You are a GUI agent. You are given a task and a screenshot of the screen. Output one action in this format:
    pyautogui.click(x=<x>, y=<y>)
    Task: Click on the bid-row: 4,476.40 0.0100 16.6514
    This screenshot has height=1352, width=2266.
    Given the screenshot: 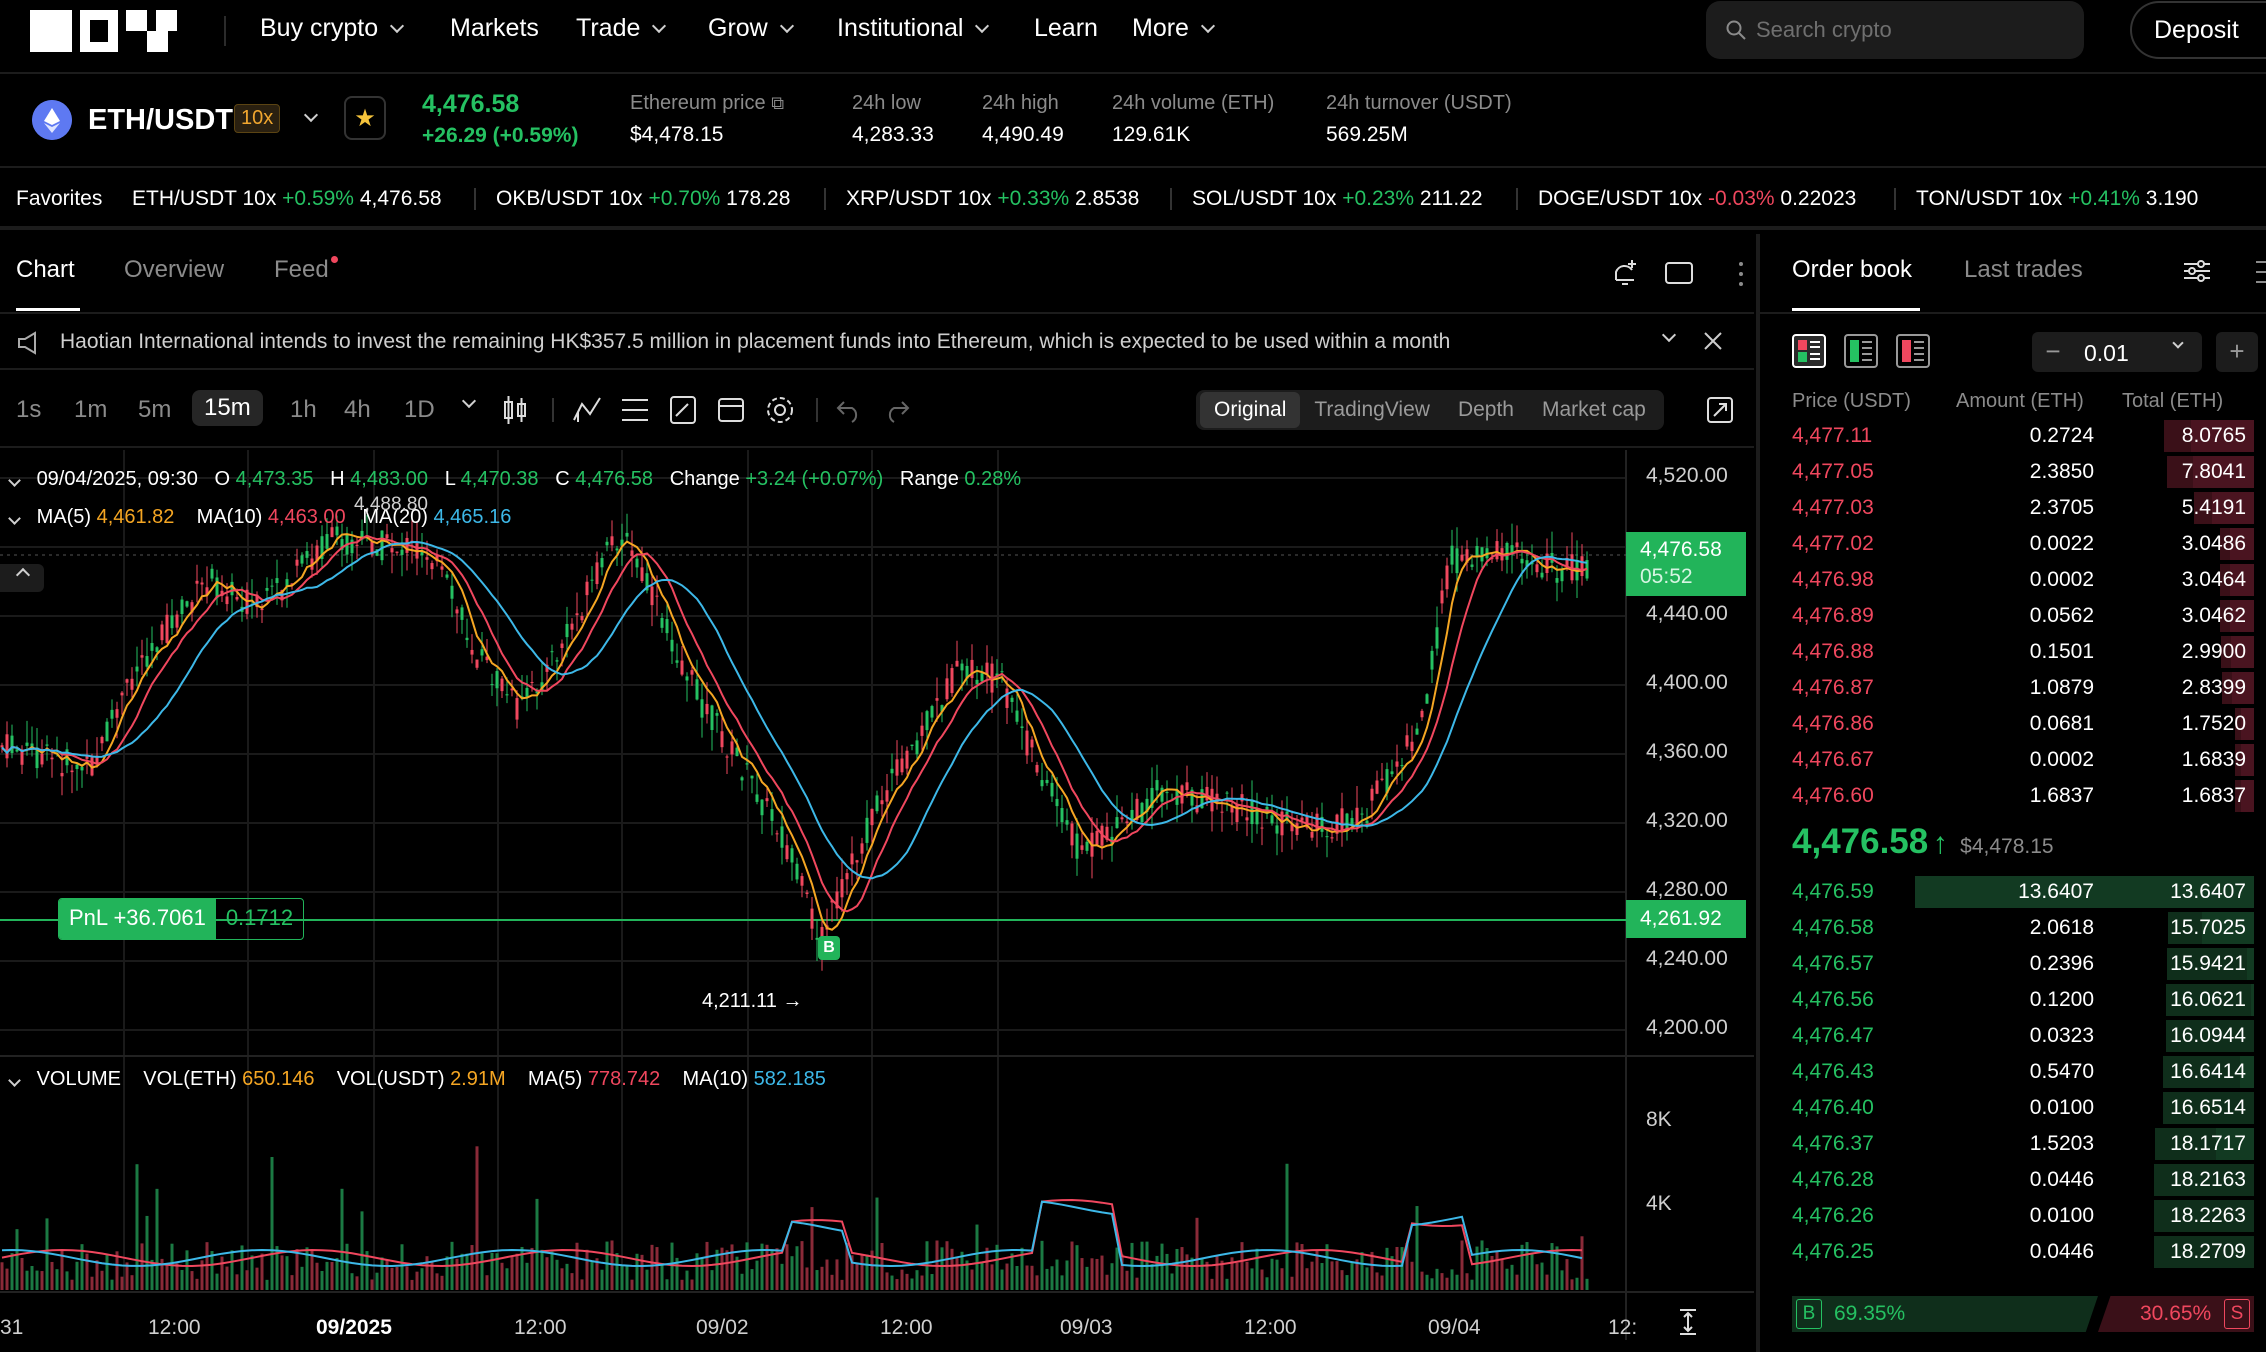 What is the action you would take?
    pyautogui.click(x=2007, y=1108)
    